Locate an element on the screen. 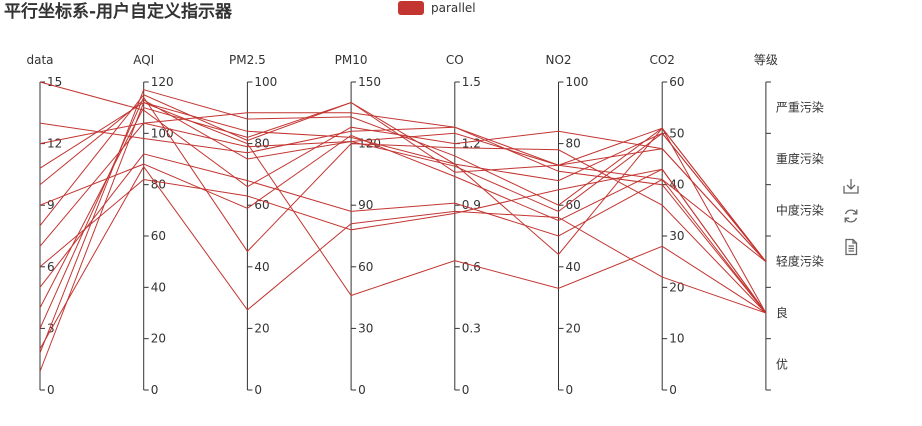  axis-name: AQI is located at coordinates (143, 60).